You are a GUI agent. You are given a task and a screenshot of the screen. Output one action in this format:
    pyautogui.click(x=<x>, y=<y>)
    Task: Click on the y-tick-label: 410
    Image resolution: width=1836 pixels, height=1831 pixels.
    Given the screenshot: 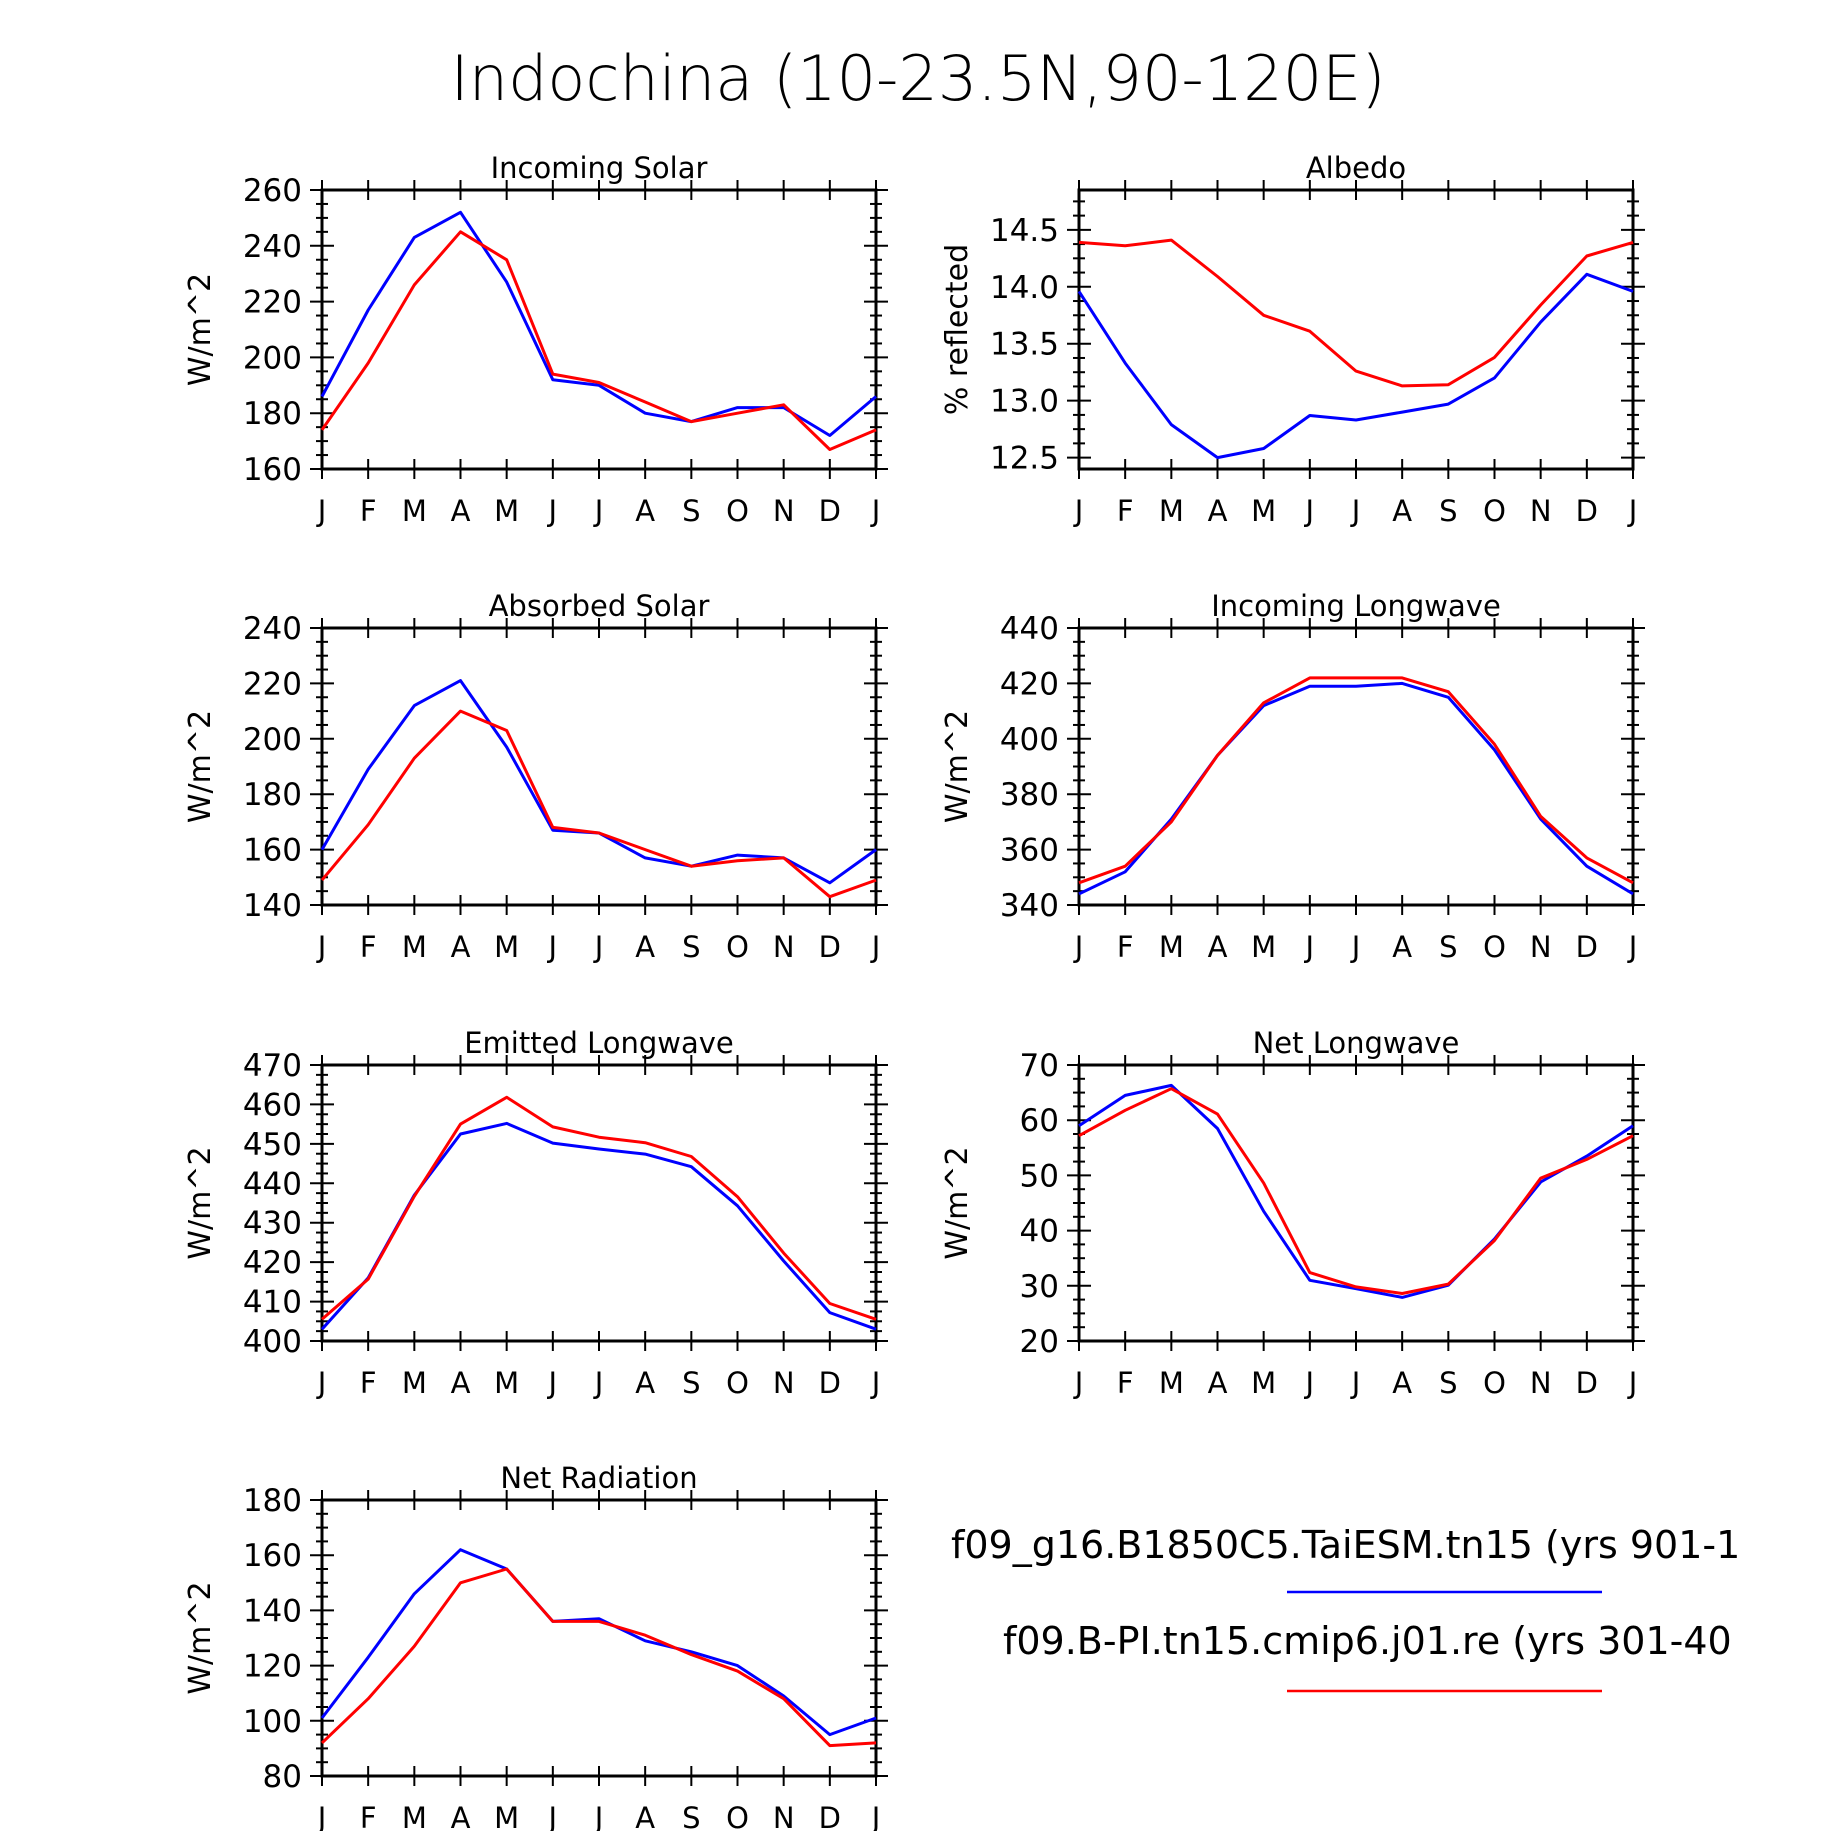 What is the action you would take?
    pyautogui.click(x=272, y=1303)
    